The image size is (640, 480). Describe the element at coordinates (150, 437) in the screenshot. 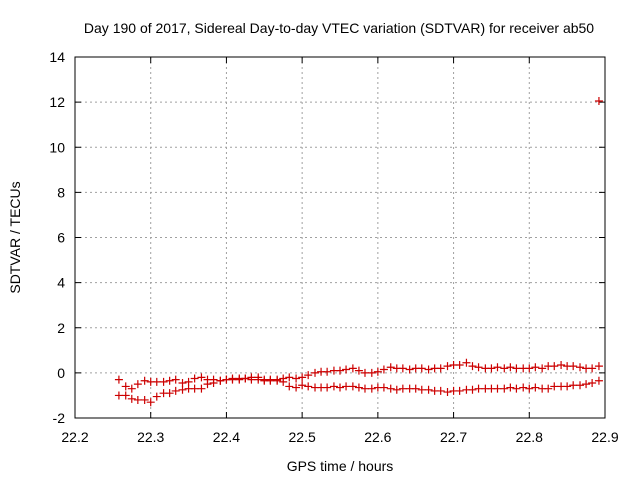

I see `x-tick-label: 22.3` at that location.